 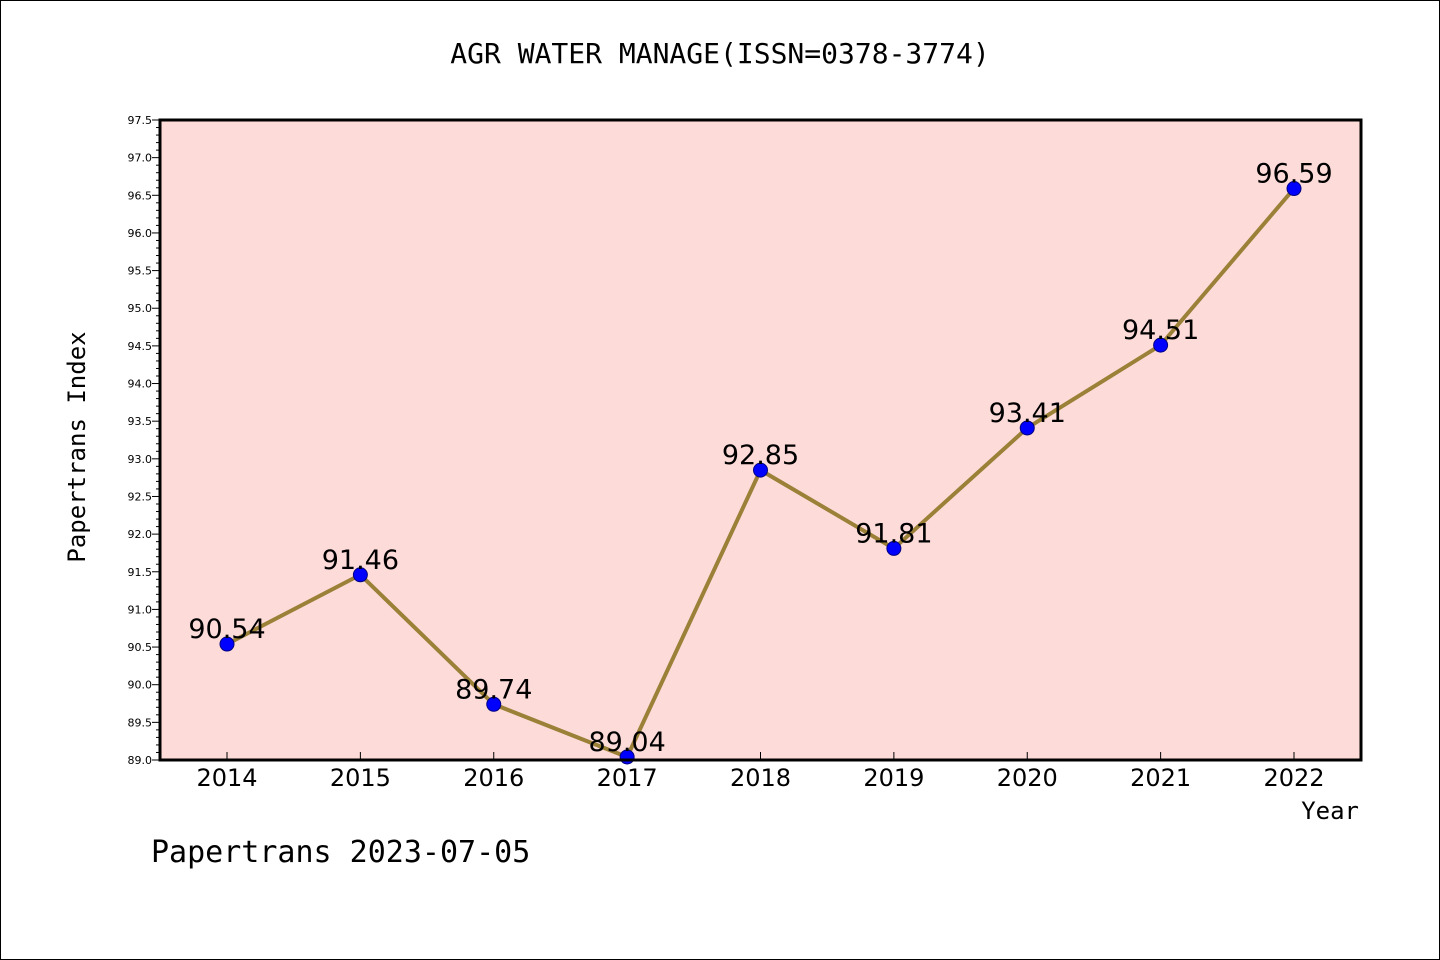 I want to click on y-tick-label: 97.0, so click(x=140, y=158).